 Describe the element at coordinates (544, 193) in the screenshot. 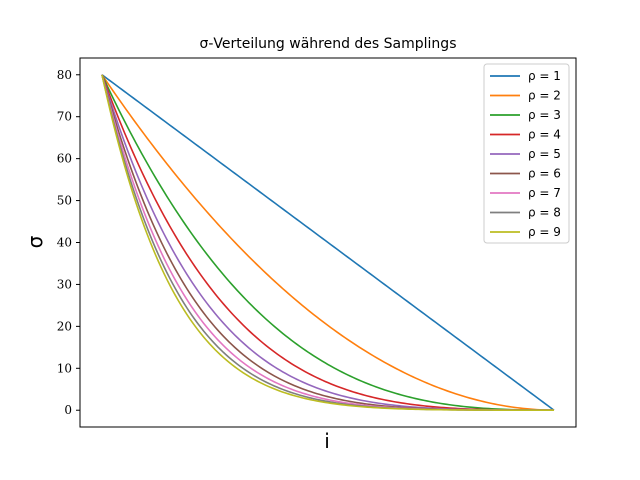

I see `legend-label: ρ = 7` at that location.